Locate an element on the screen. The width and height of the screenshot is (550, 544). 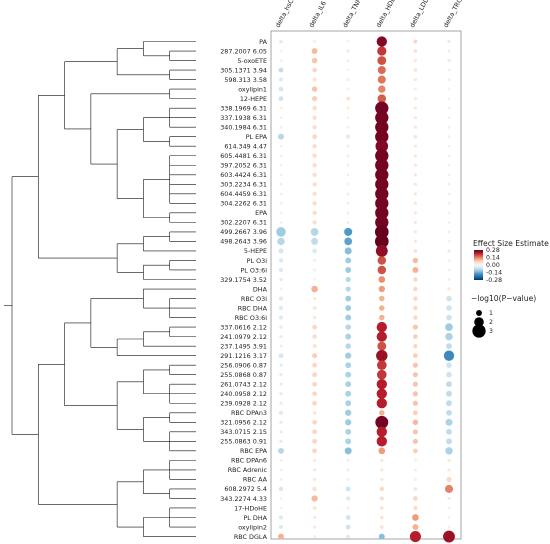
column-label: delta_IL6 is located at coordinates (317, 14).